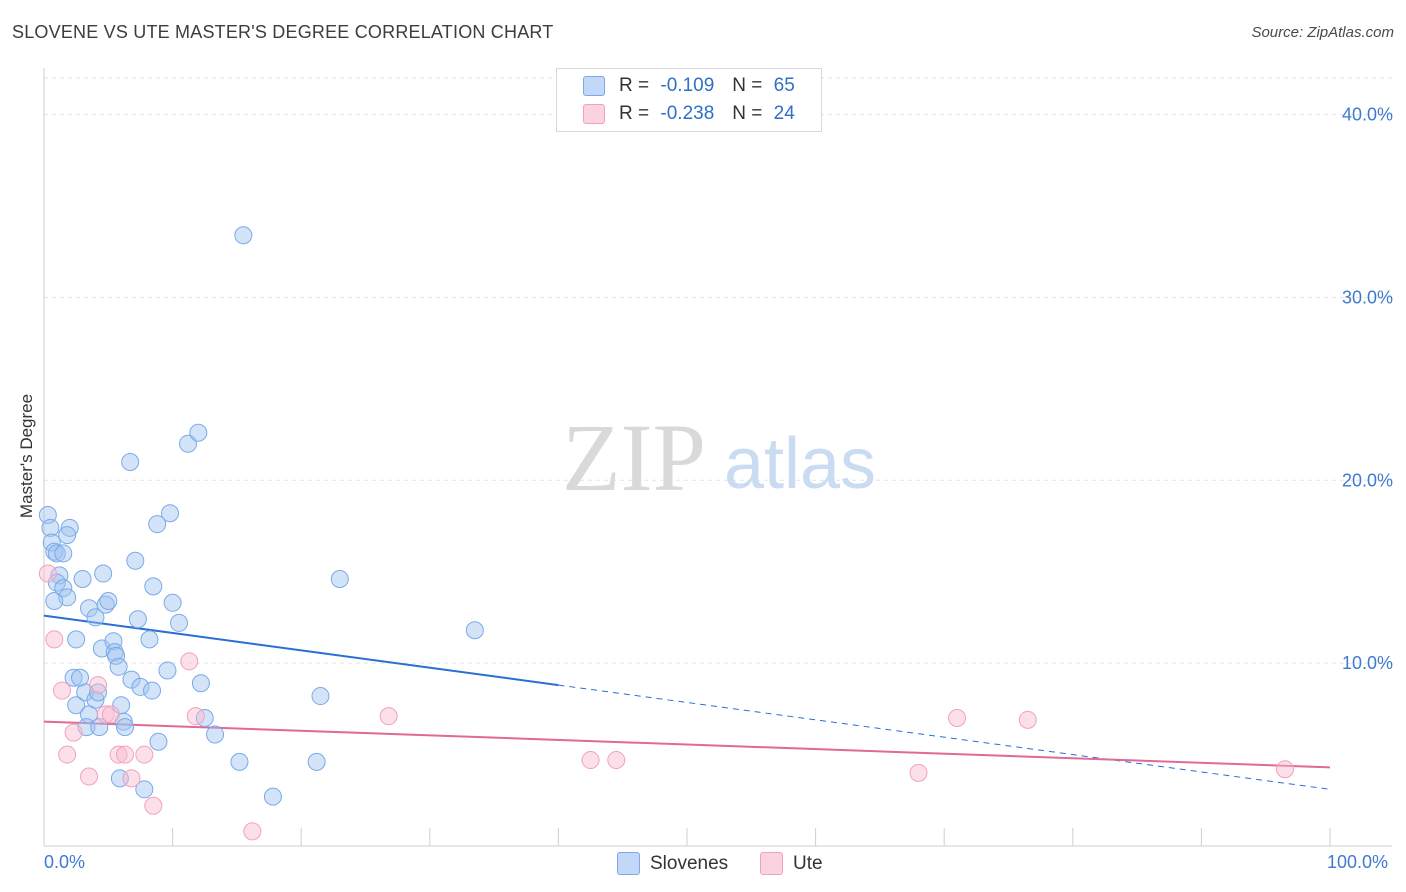  What do you see at coordinates (800, 464) in the screenshot?
I see `watermark-atlas: atlas` at bounding box center [800, 464].